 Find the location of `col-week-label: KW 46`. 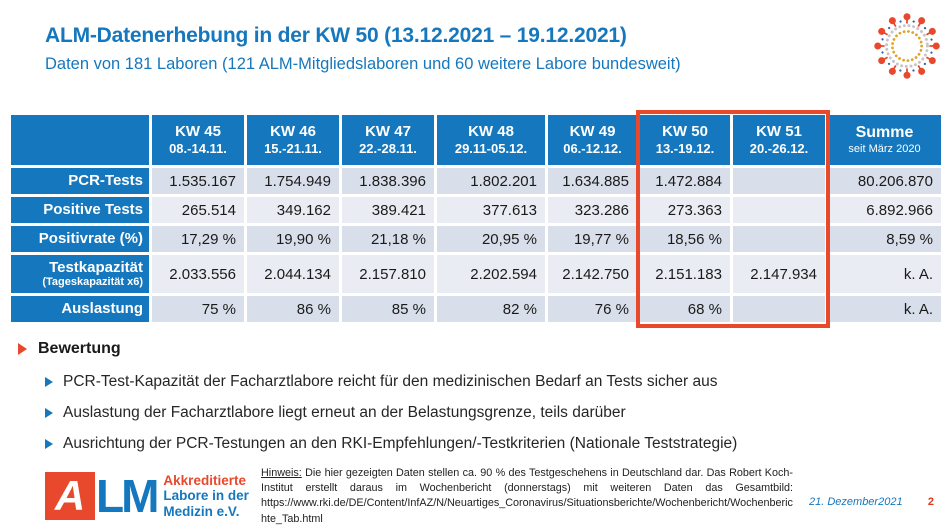

col-week-label: KW 46 is located at coordinates (293, 131).